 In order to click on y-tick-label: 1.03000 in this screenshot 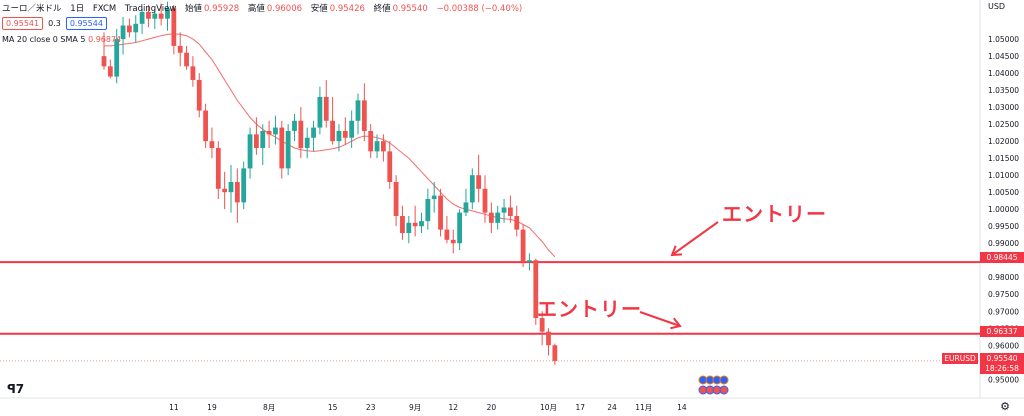, I will do `click(1003, 107)`.